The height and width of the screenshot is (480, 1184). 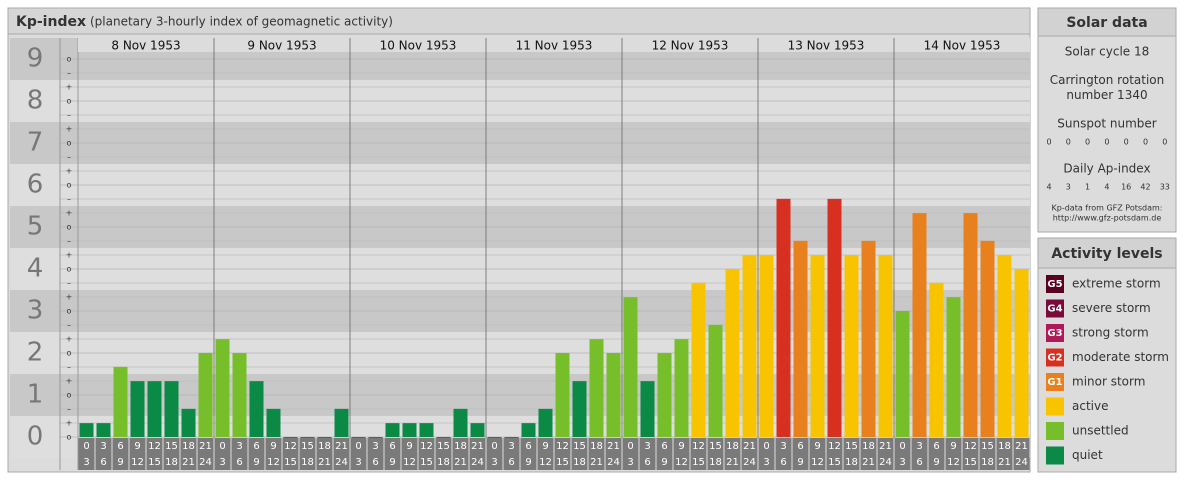 I want to click on ap-value: 33, so click(x=1165, y=187).